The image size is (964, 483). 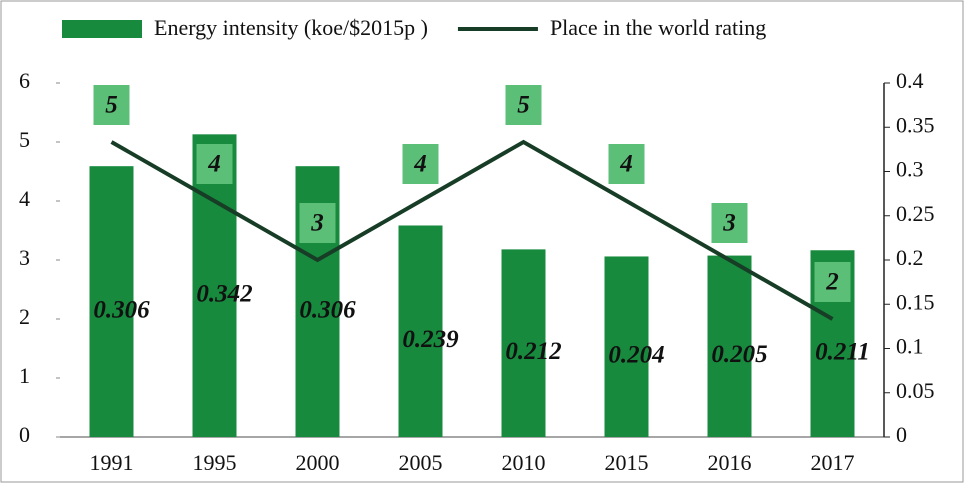 What do you see at coordinates (739, 354) in the screenshot?
I see `data-label: 0.205` at bounding box center [739, 354].